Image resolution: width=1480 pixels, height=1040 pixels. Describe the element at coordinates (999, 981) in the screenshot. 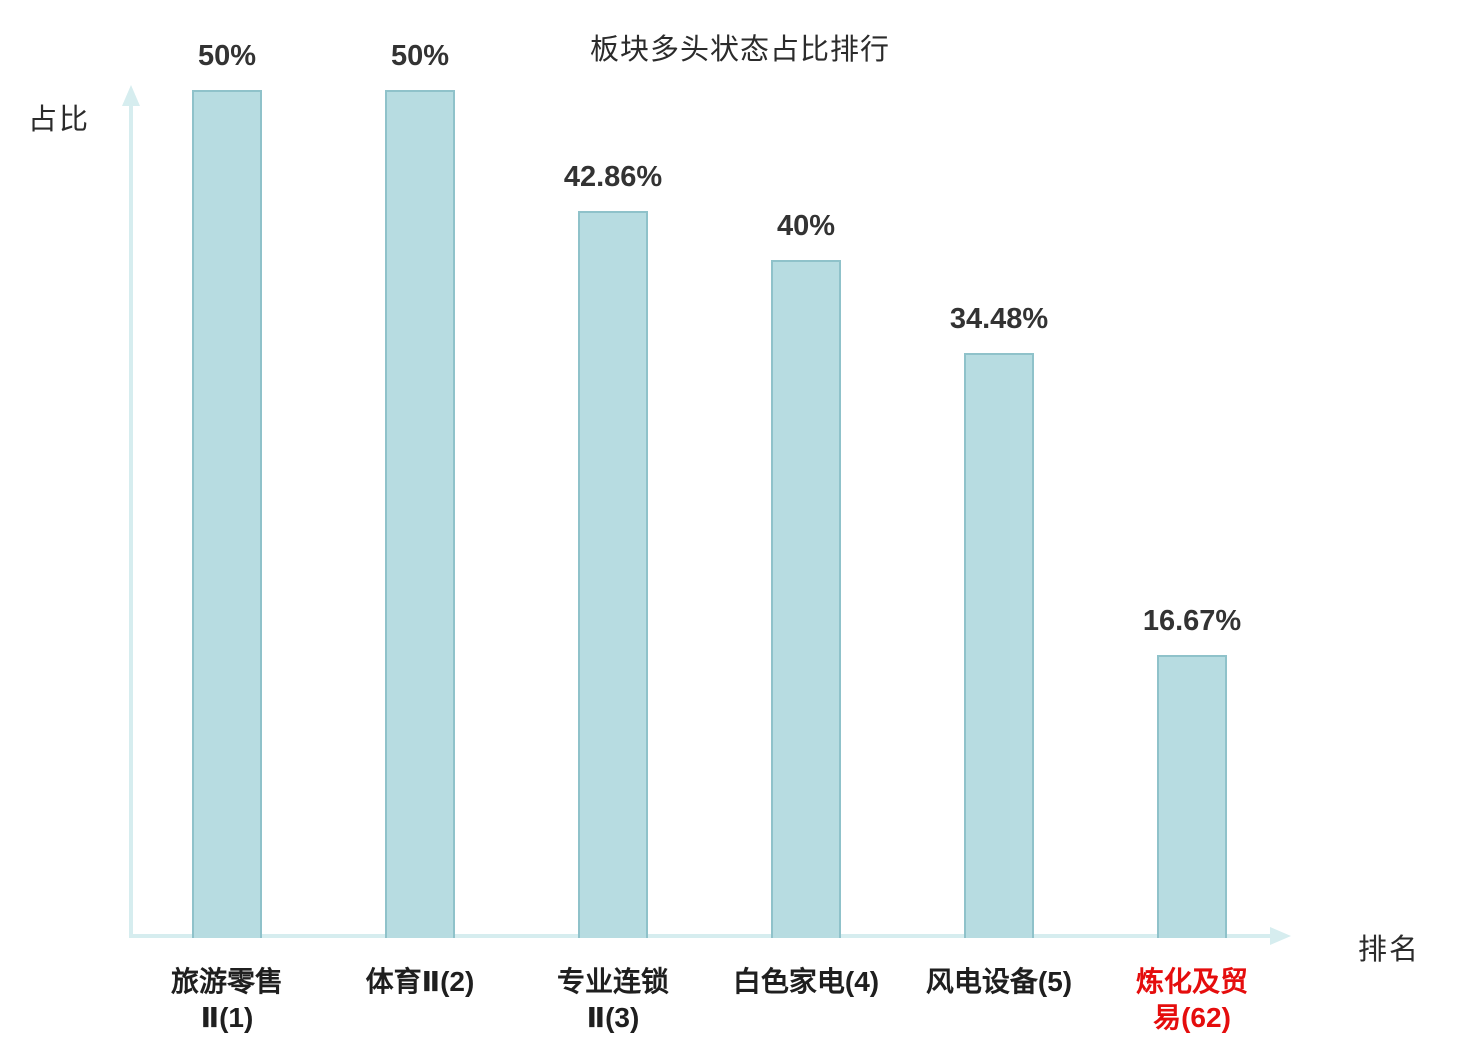

I see `bar-category-label: 风电设备(5)` at that location.